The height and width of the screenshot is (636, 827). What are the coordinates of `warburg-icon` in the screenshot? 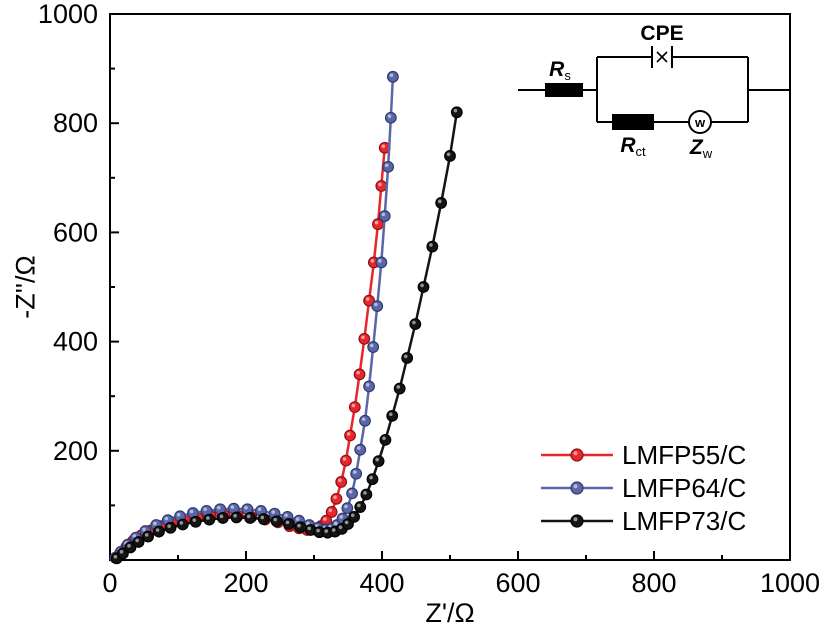 It's located at (700, 122).